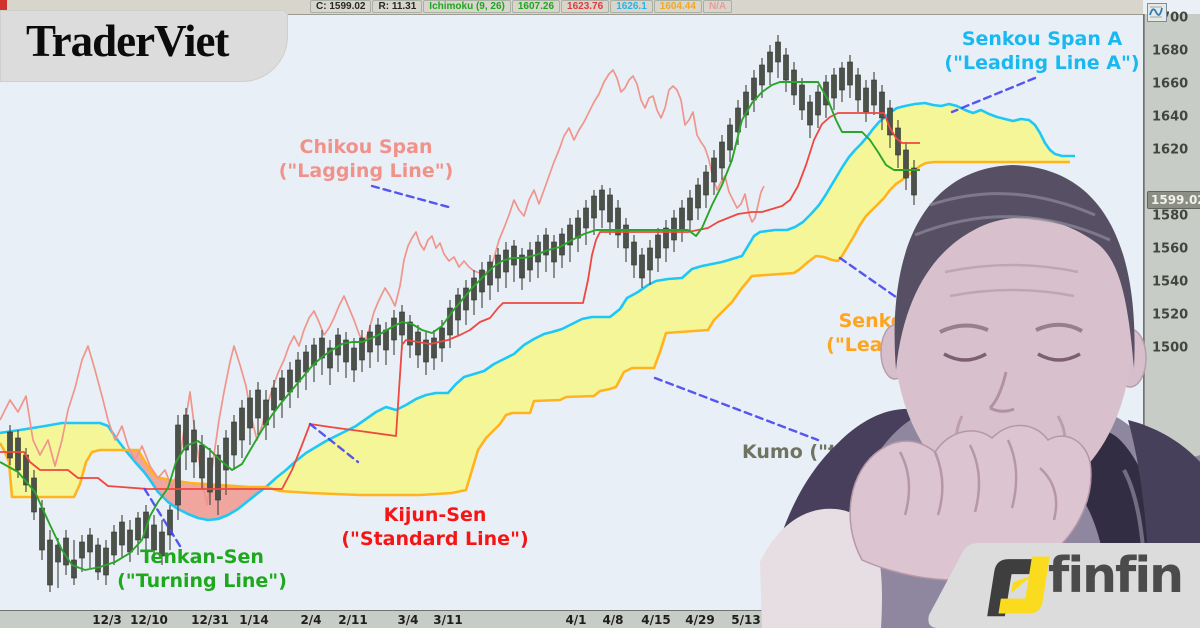  Describe the element at coordinates (717, 6) in the screenshot. I see `readout-segment: N/A` at that location.